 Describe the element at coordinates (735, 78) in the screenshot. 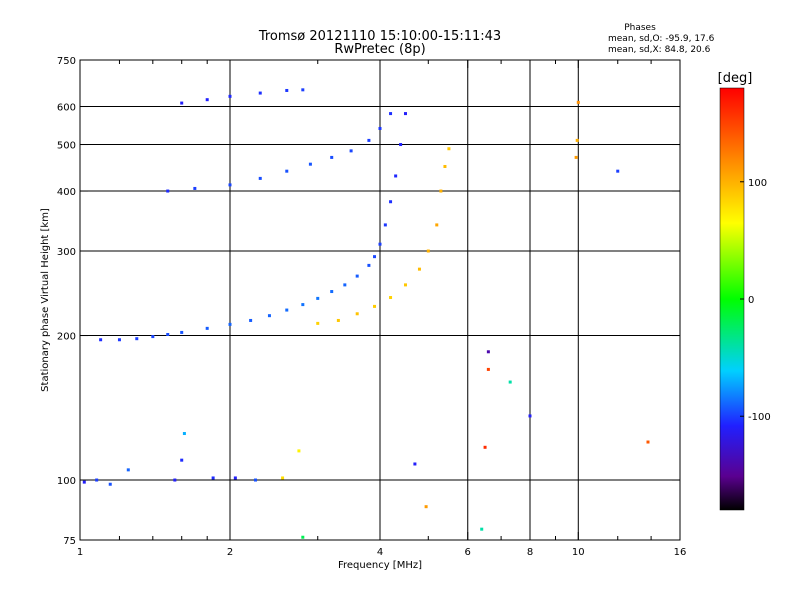

I see `colorbar-label: [deg]` at that location.